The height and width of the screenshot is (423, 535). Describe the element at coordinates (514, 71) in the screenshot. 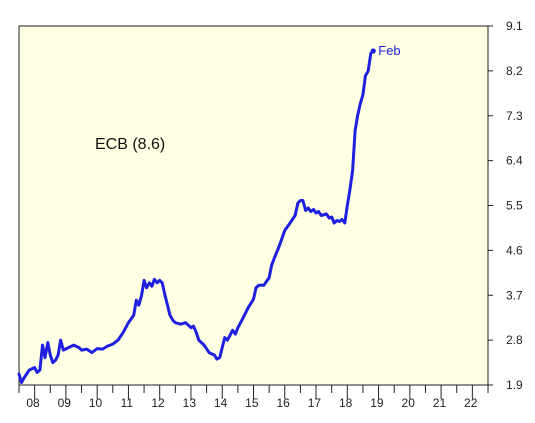

I see `y-tick-label: 8.2` at that location.